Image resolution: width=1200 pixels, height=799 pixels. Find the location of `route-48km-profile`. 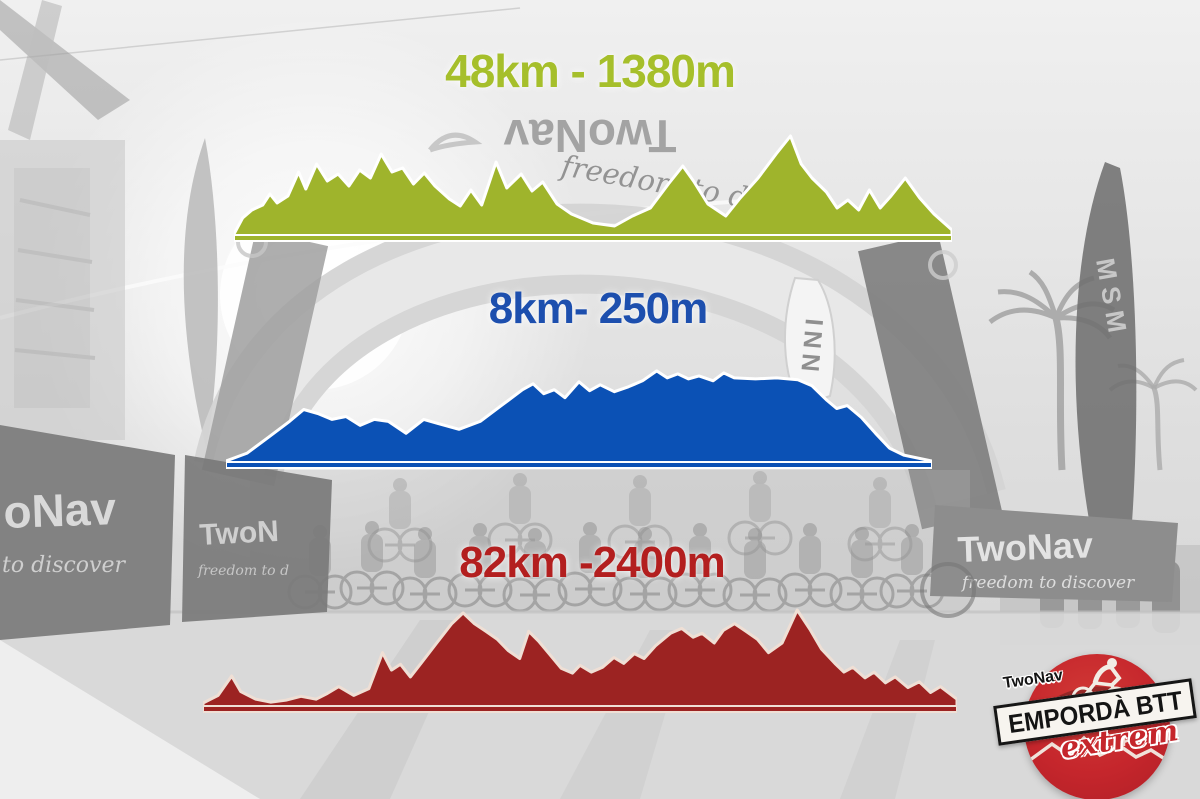

route-48km-profile is located at coordinates (593, 188).